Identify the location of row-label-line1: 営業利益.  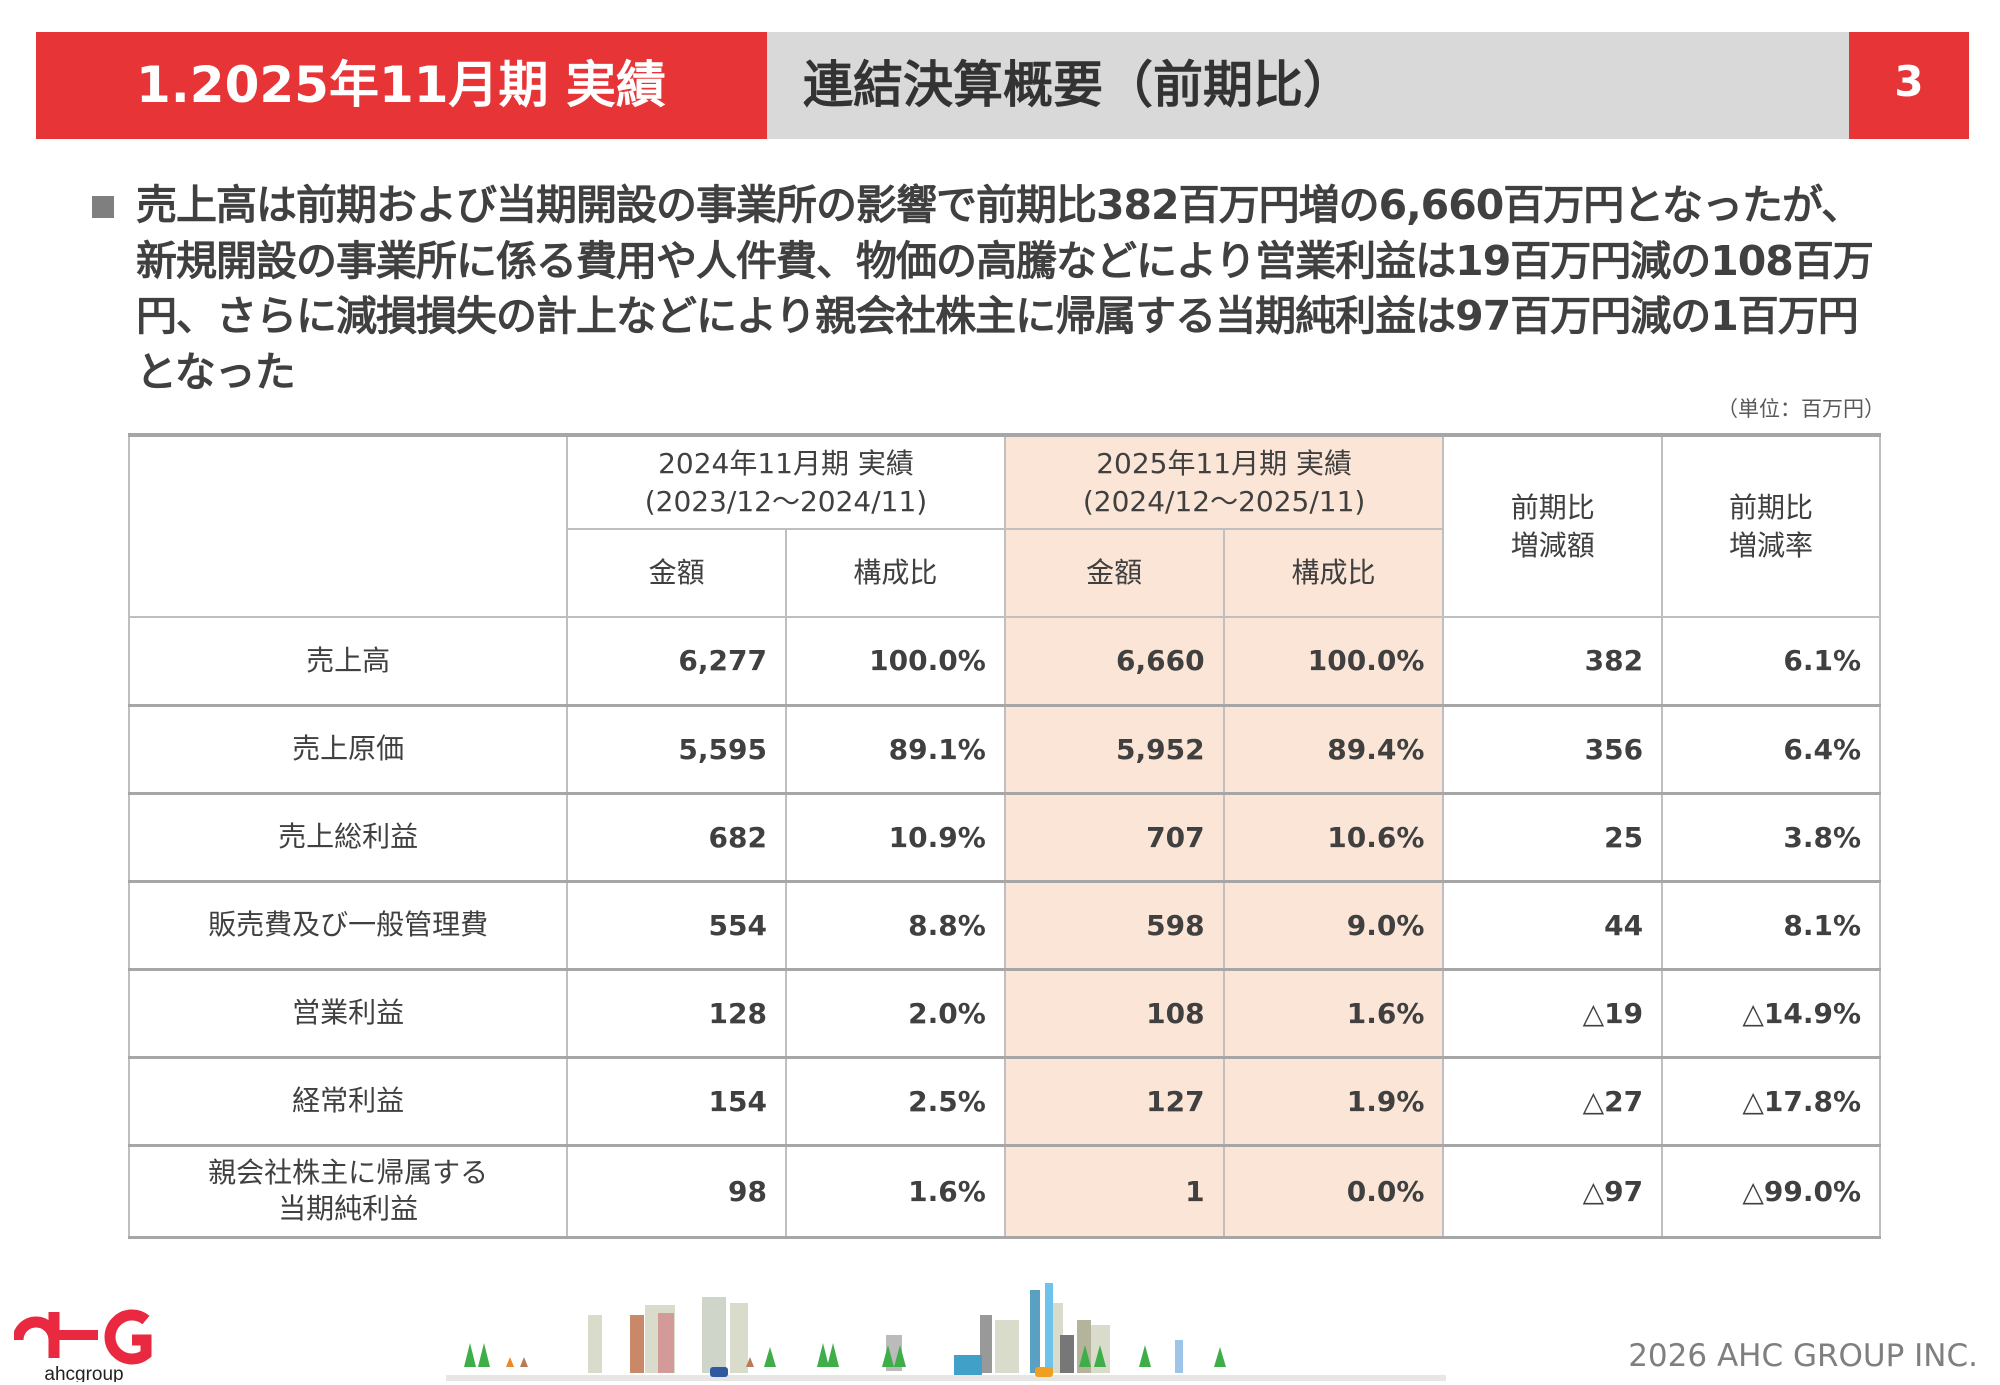
(348, 1012).